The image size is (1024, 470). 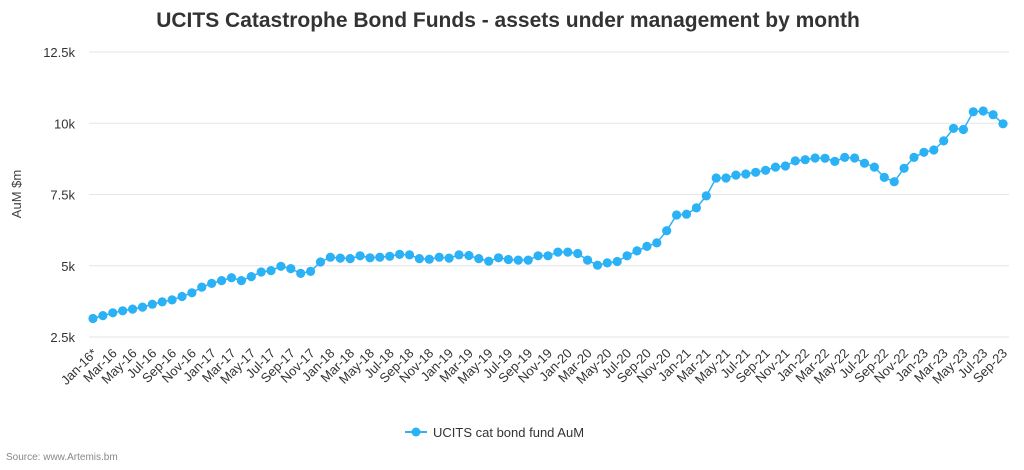 I want to click on legend: UCITS cat bond fund AuM, so click(x=494, y=432).